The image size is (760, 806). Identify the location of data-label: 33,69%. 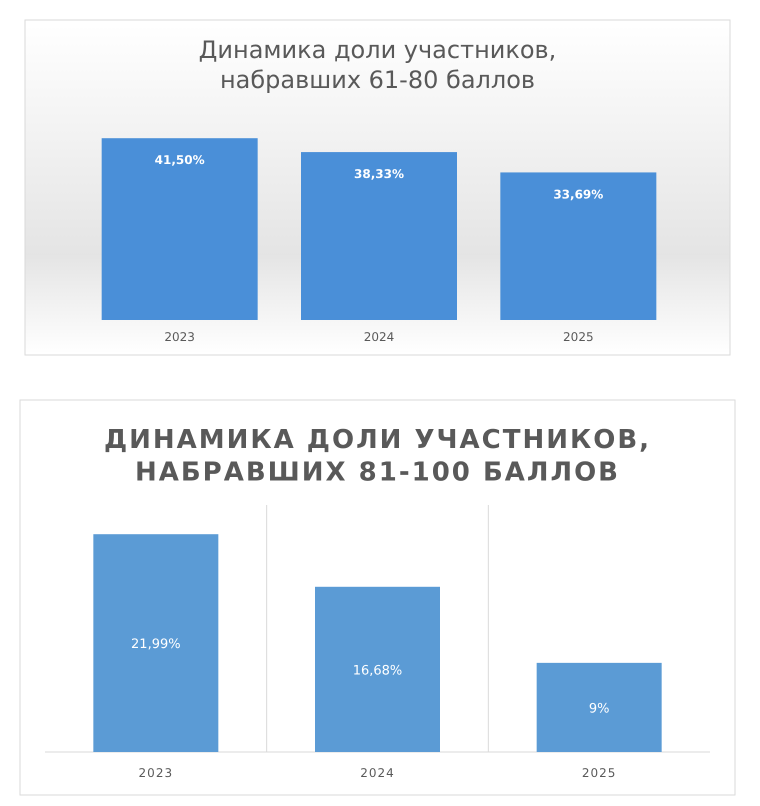
(578, 194).